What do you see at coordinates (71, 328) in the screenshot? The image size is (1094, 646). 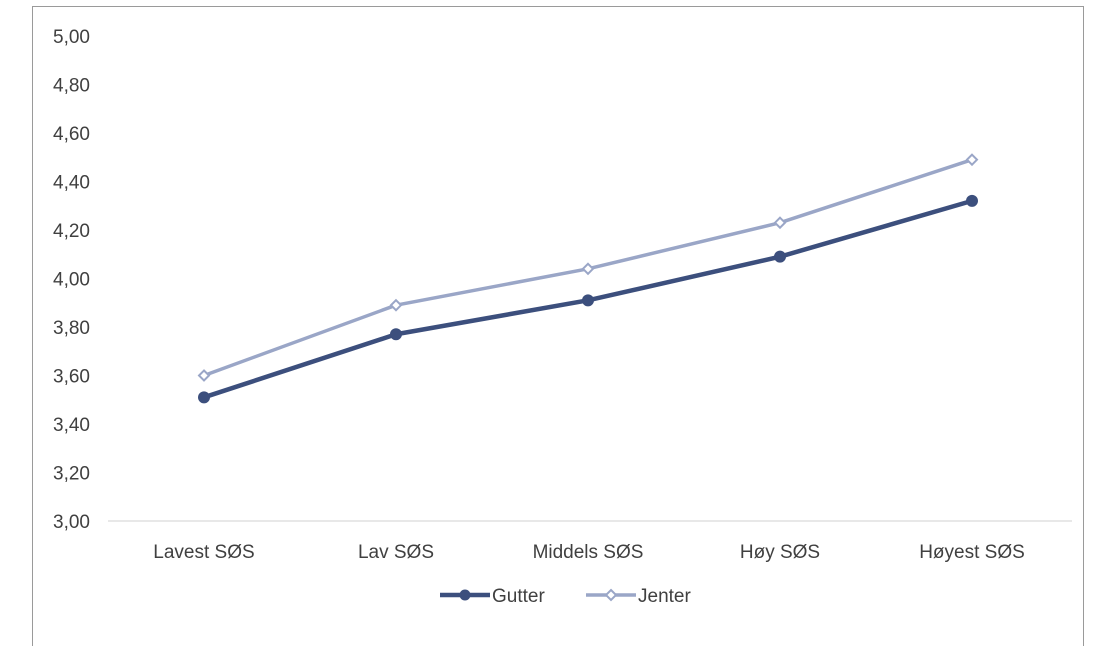 I see `y-tick-label: 3,80` at bounding box center [71, 328].